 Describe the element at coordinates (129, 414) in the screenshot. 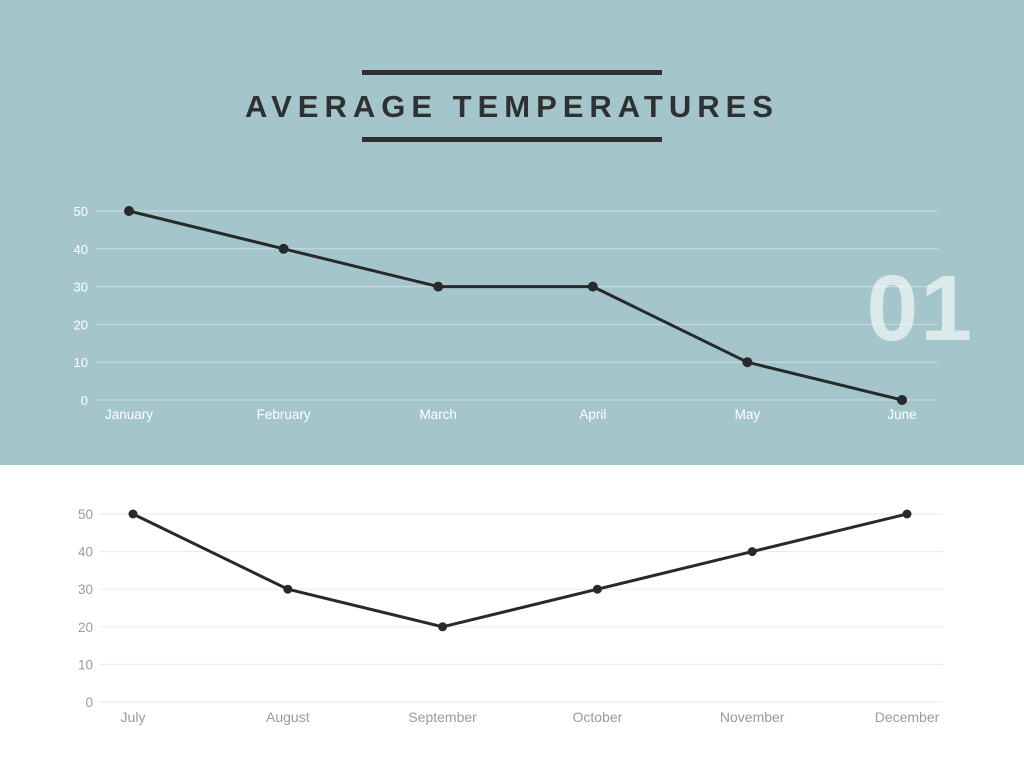

I see `x-category-label: January` at that location.